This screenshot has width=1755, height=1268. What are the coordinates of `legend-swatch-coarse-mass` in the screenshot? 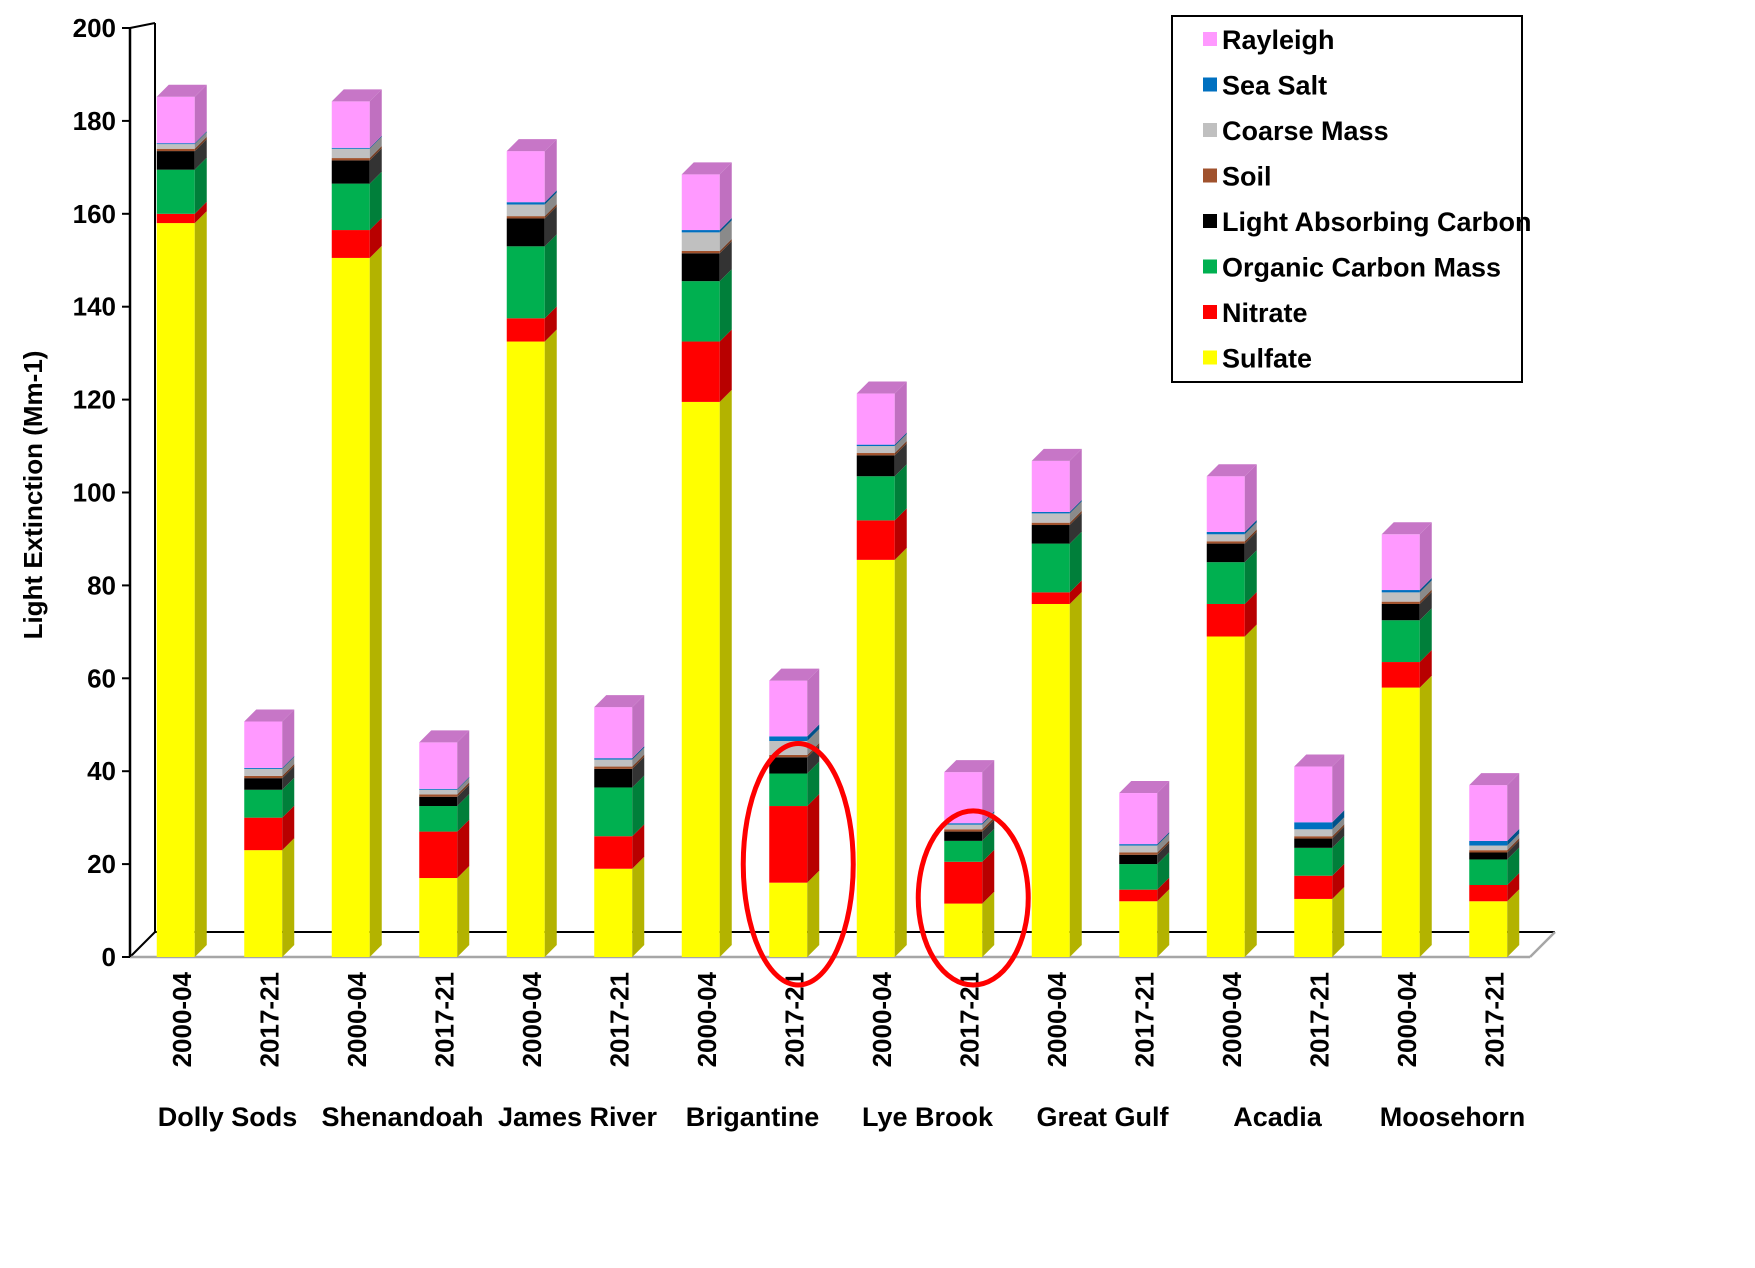 It's located at (1210, 130).